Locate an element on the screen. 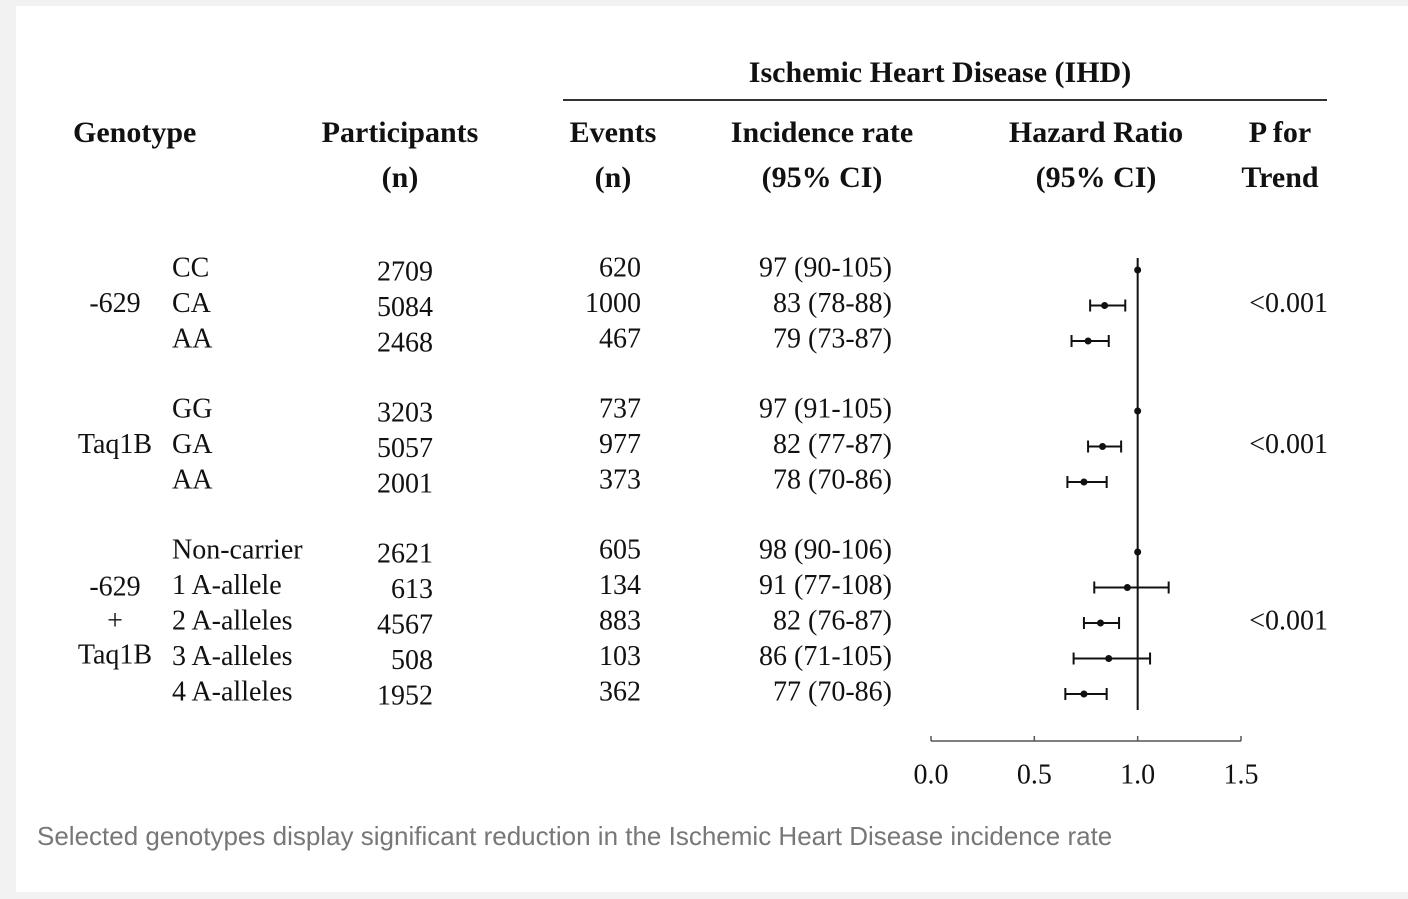 This screenshot has height=899, width=1408. incidence-rate: 91 (77-108) is located at coordinates (825, 585).